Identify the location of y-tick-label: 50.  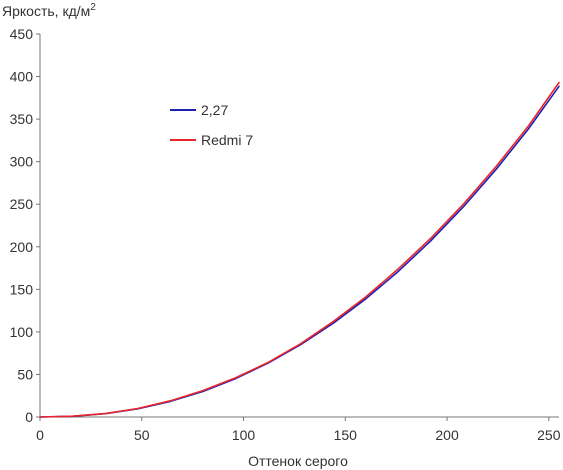
(25, 374).